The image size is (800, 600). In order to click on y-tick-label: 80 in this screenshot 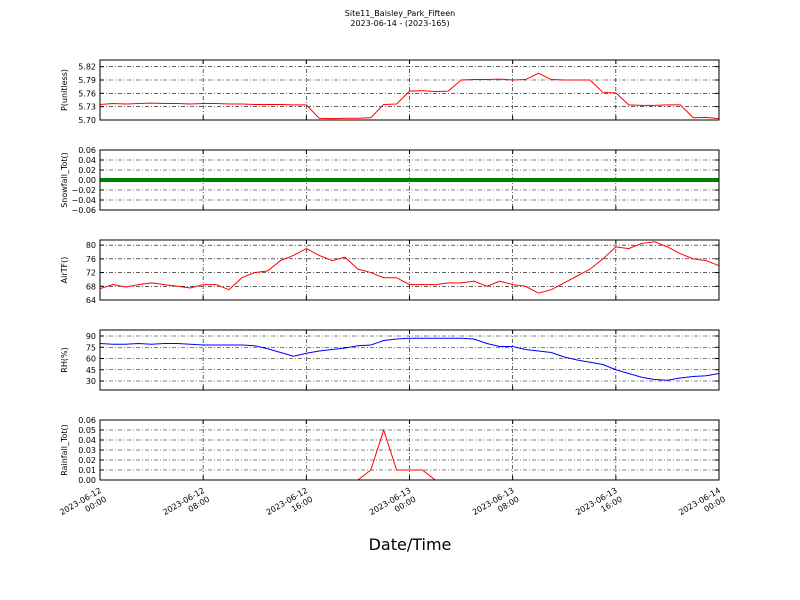, I will do `click(91, 245)`.